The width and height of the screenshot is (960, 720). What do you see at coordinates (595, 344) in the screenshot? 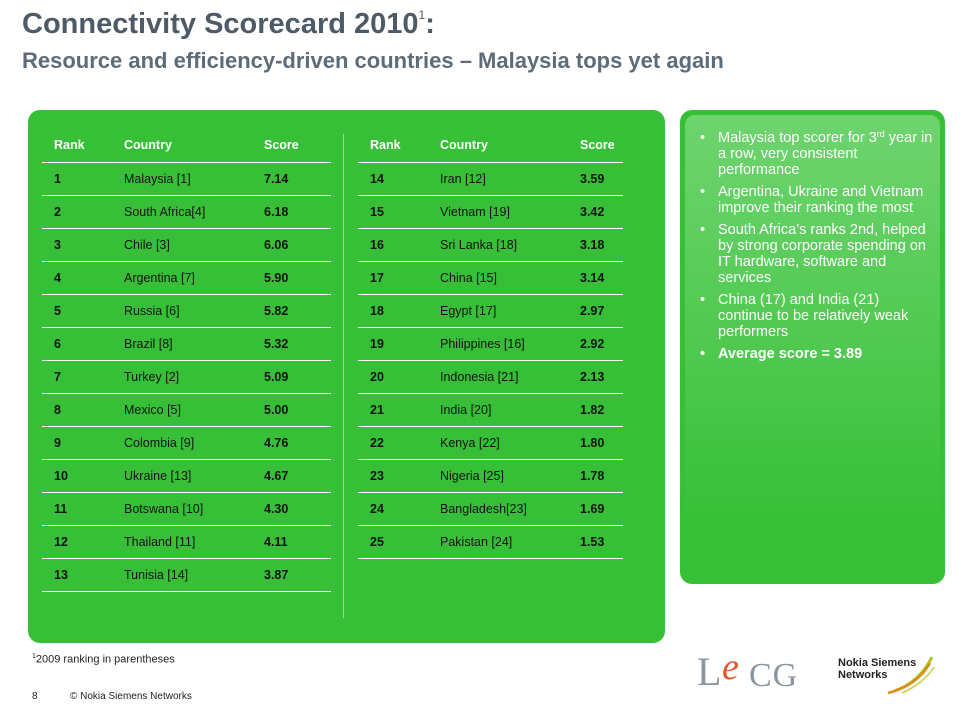
I see `score-cell: 2.92` at bounding box center [595, 344].